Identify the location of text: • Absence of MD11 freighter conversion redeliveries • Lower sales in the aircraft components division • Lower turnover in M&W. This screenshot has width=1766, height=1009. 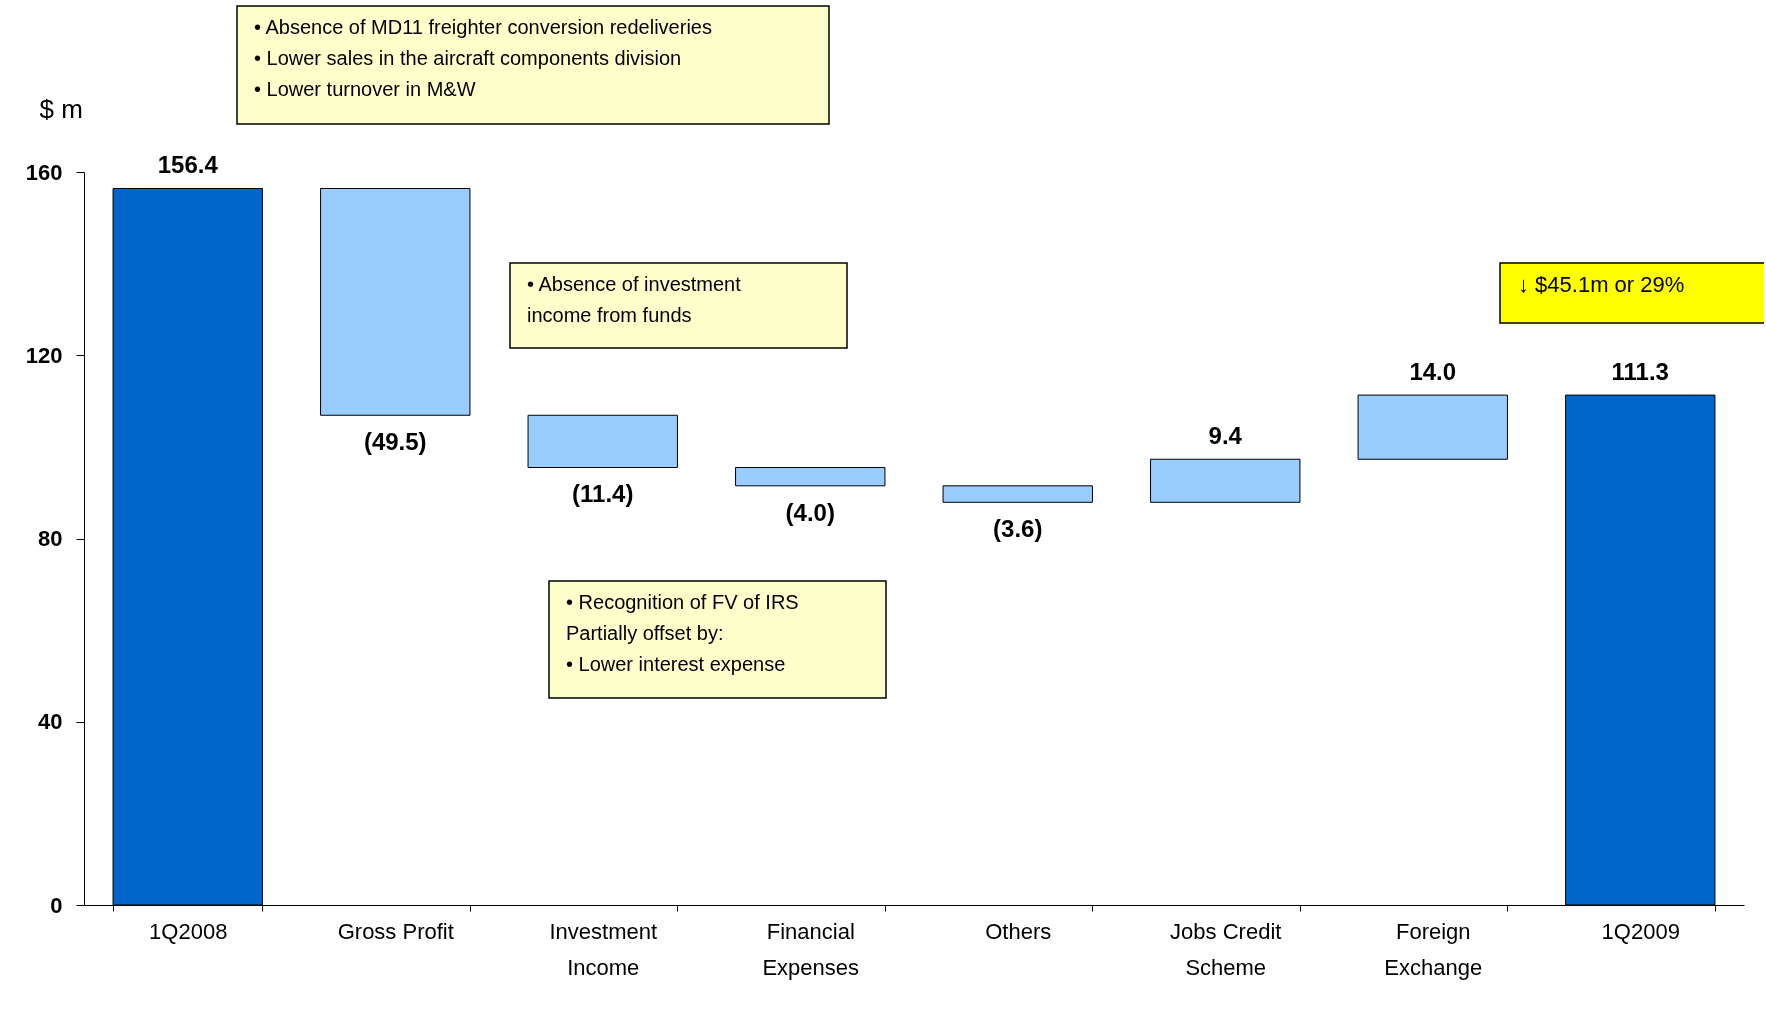
(483, 58).